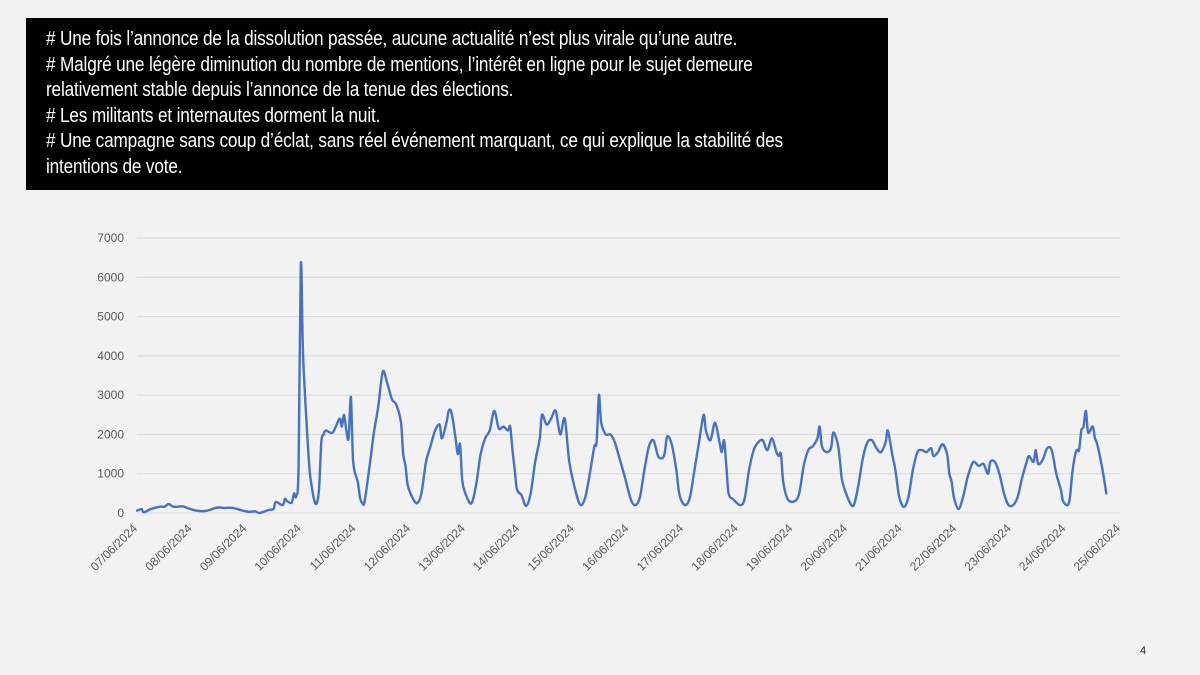  Describe the element at coordinates (110, 395) in the screenshot. I see `y-tick-label: 3000` at that location.